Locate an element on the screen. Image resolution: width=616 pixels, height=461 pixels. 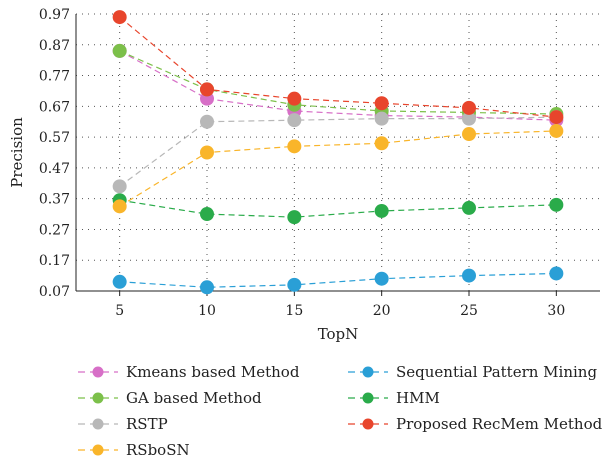
x-tick-label: 15 is located at coordinates (294, 311).